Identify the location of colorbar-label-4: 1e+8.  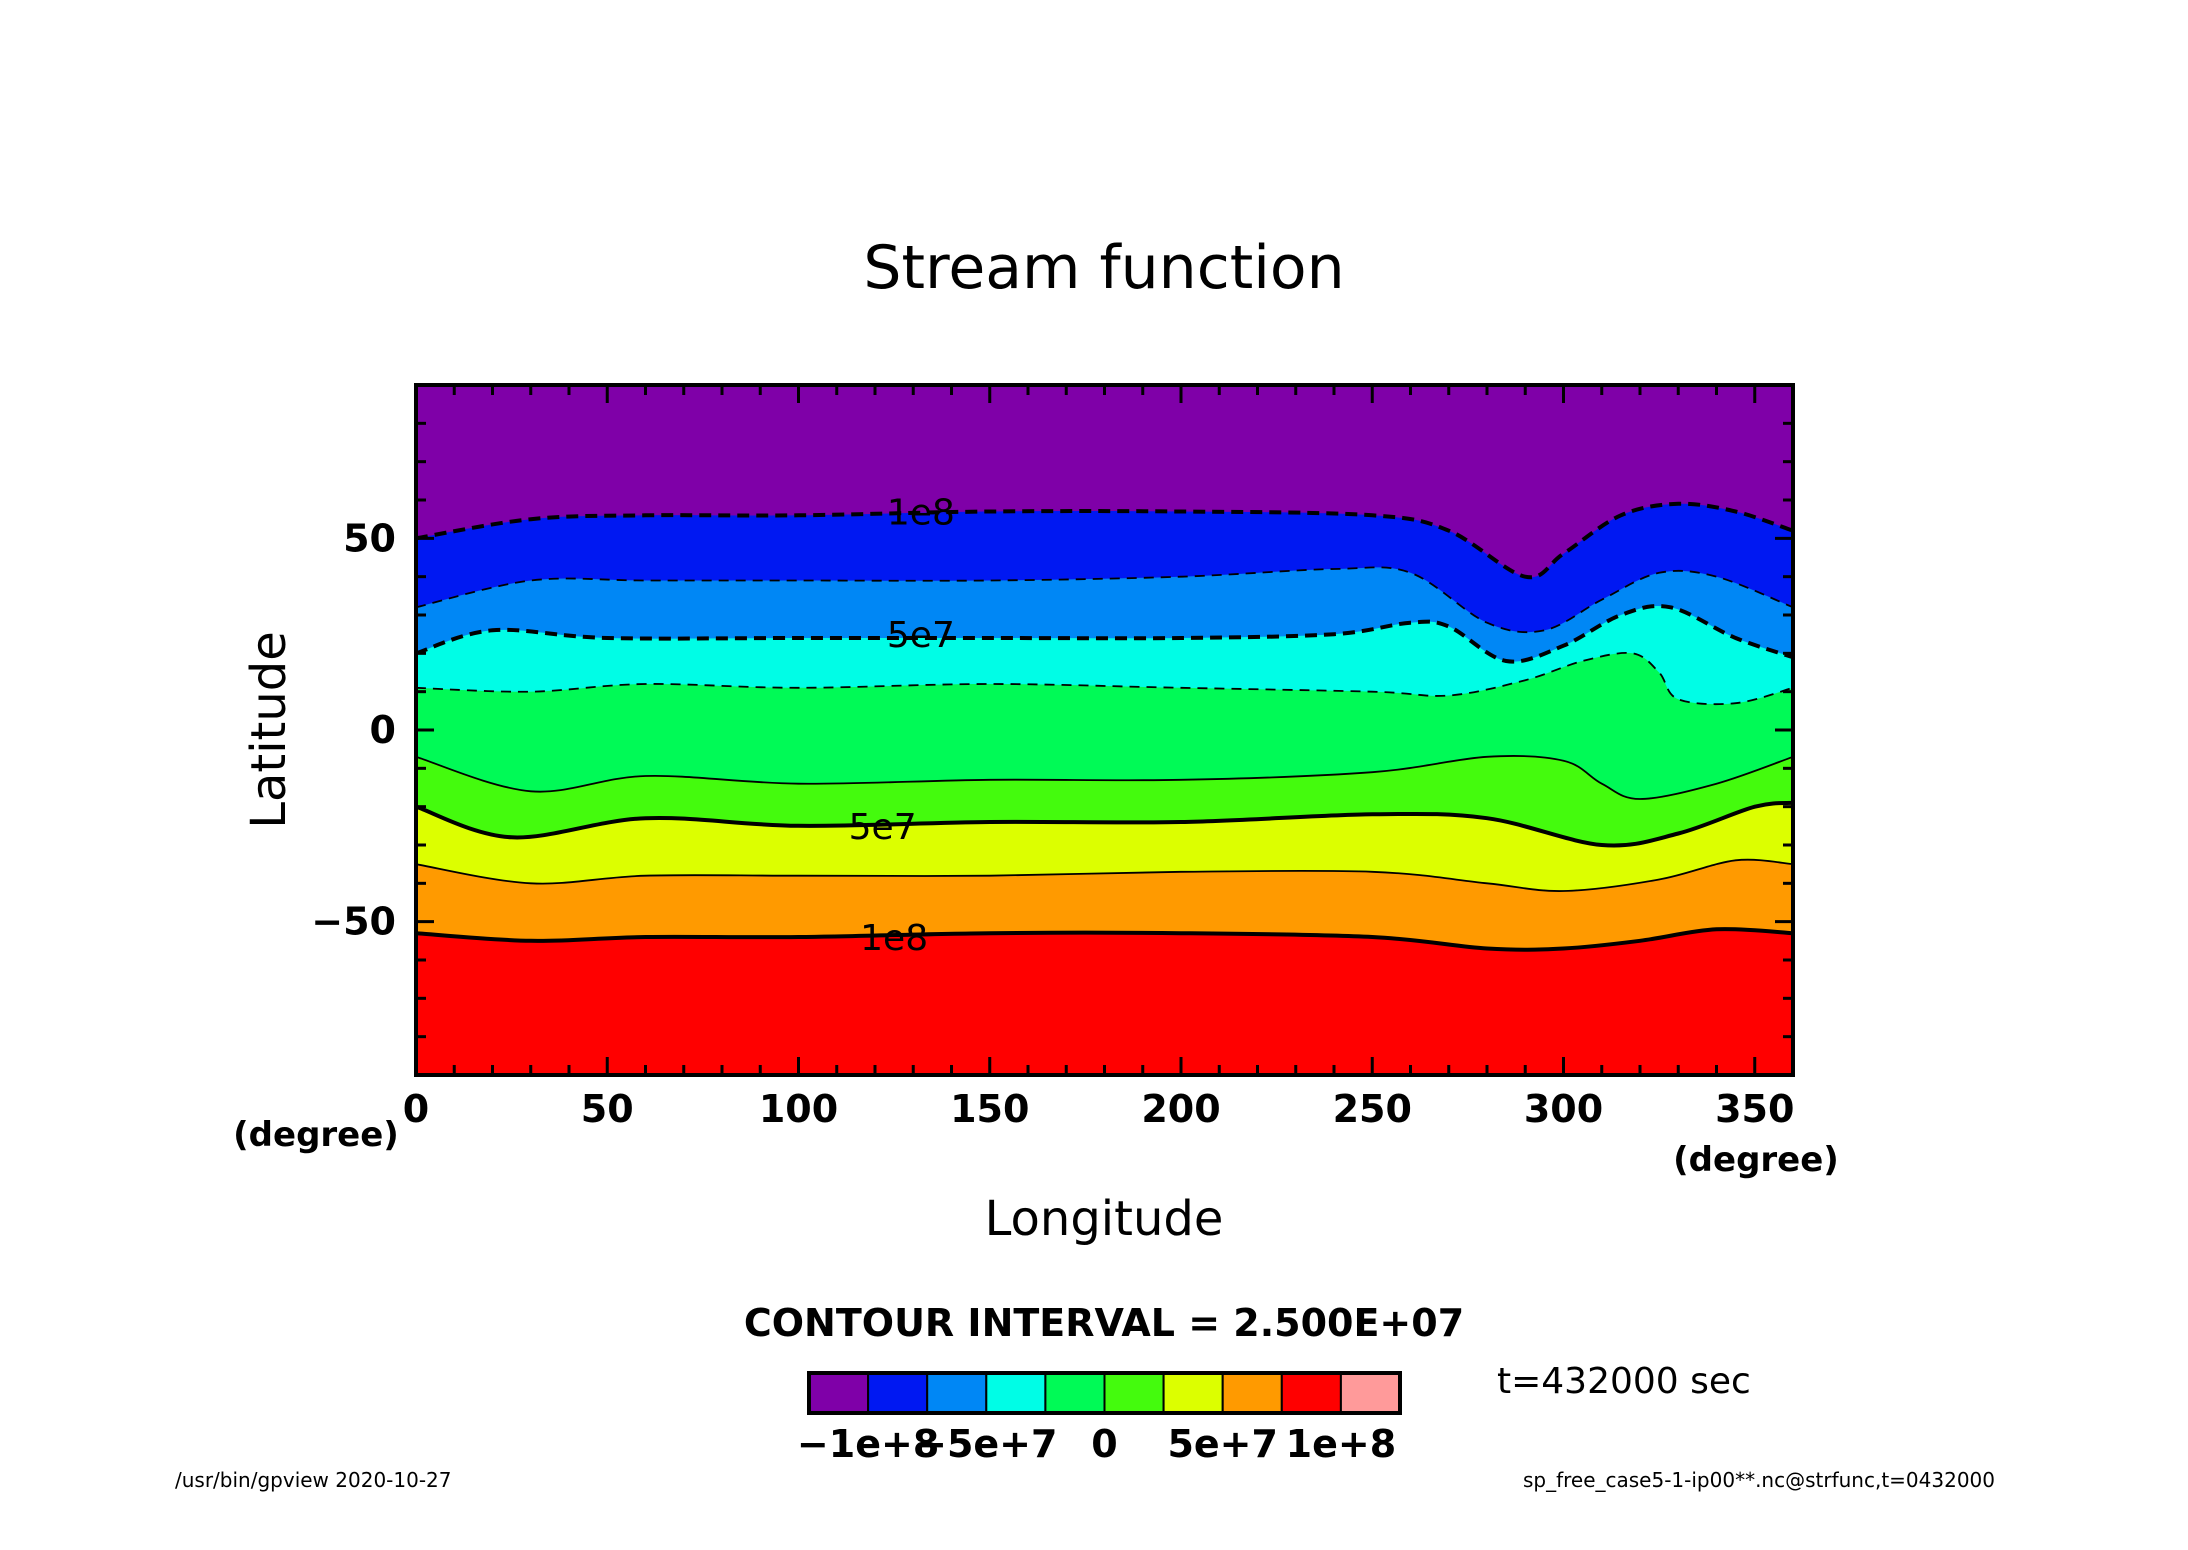
(1341, 1444).